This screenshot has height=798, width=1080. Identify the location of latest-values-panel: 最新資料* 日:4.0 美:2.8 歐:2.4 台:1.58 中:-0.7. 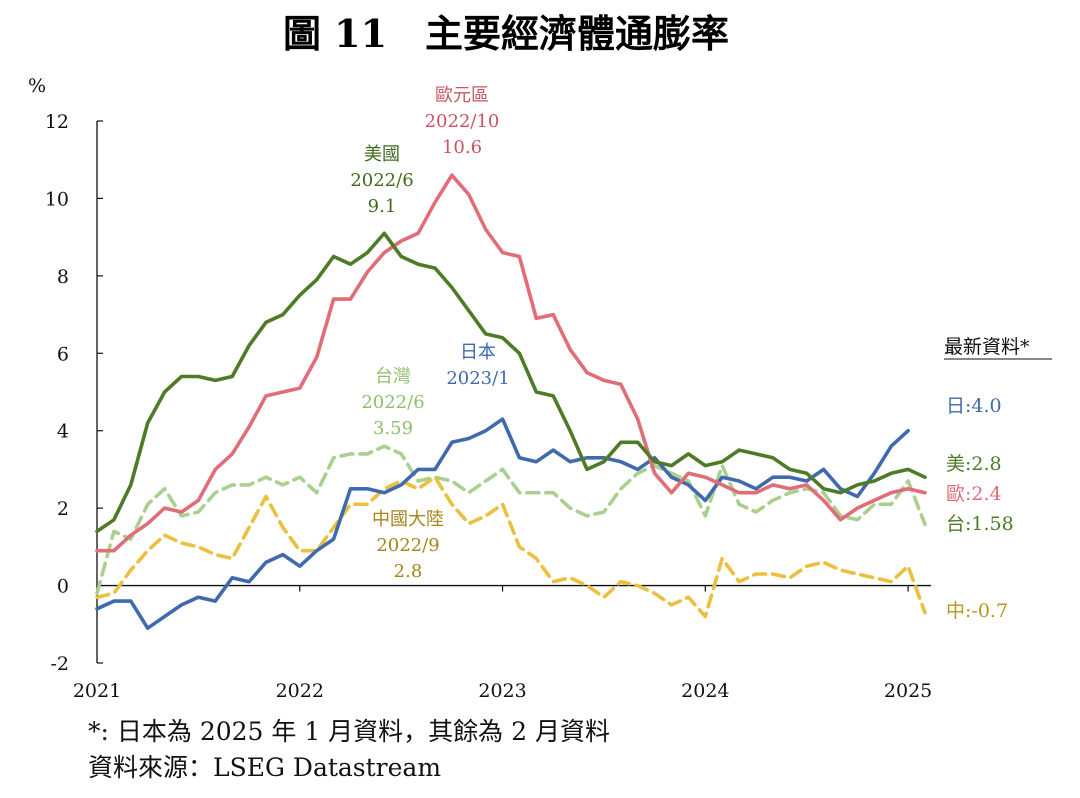
(998, 479).